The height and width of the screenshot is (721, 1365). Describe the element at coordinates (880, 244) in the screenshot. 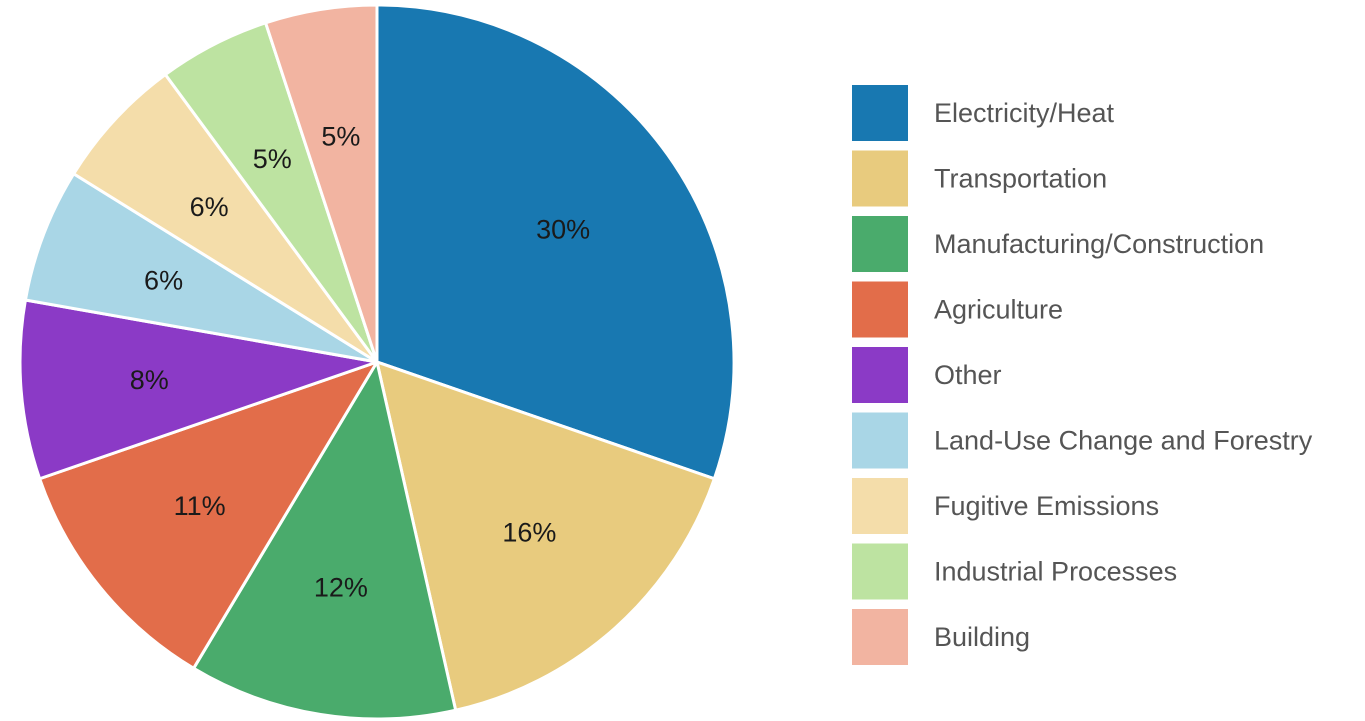

I see `legend-swatch-manufacturing-construction` at that location.